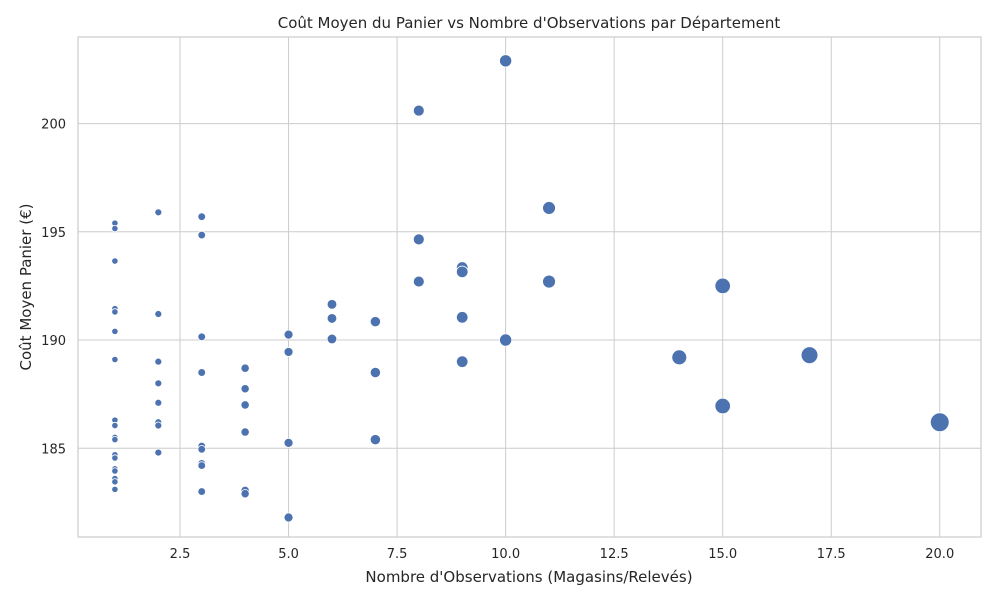 The width and height of the screenshot is (1000, 600). Describe the element at coordinates (26, 287) in the screenshot. I see `y-axis-label: Coût Moyen Panier (€)` at that location.